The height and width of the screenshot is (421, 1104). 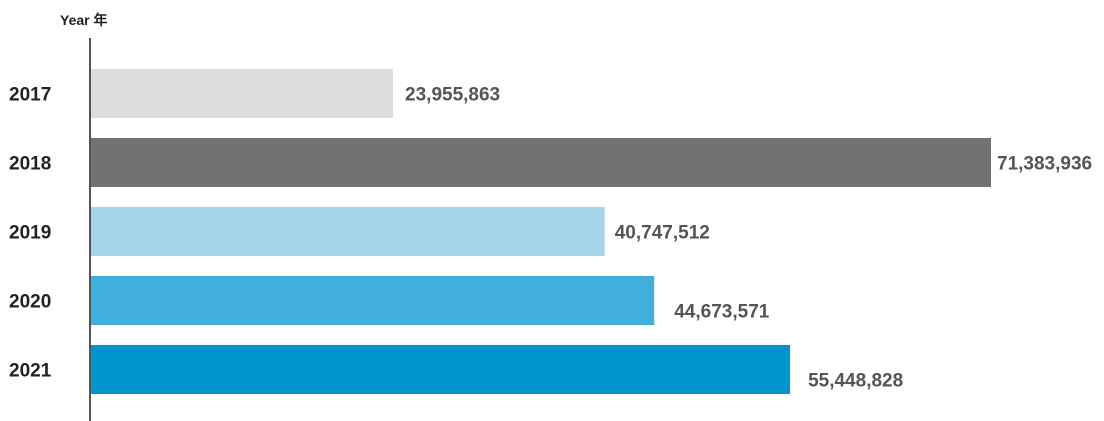 What do you see at coordinates (855, 381) in the screenshot?
I see `value-label-2021: 55,448,828` at bounding box center [855, 381].